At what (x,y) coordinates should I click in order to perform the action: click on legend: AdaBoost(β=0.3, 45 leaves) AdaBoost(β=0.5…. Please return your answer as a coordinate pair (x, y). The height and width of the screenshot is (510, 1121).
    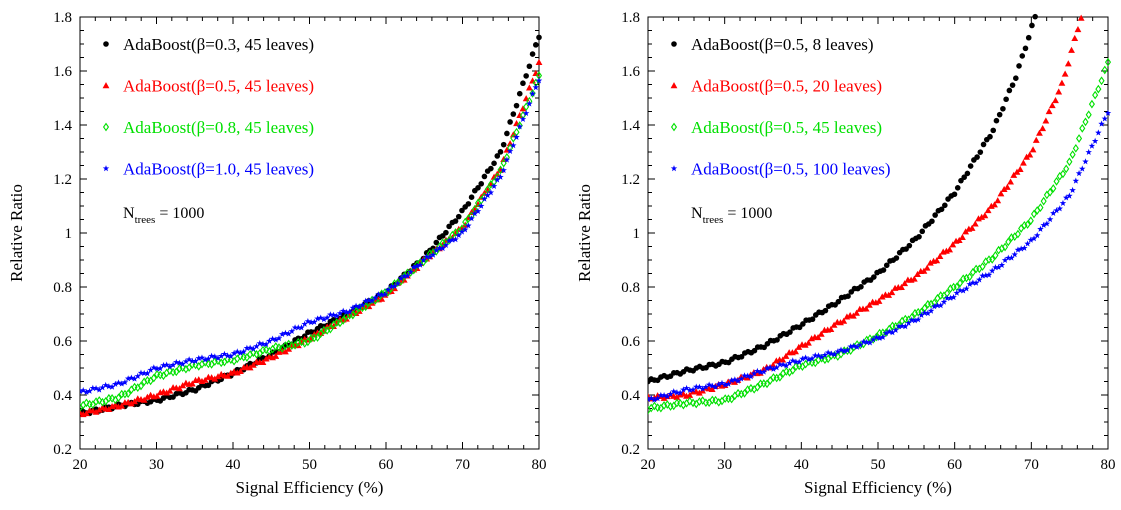
    Looking at the image, I should click on (208, 107).